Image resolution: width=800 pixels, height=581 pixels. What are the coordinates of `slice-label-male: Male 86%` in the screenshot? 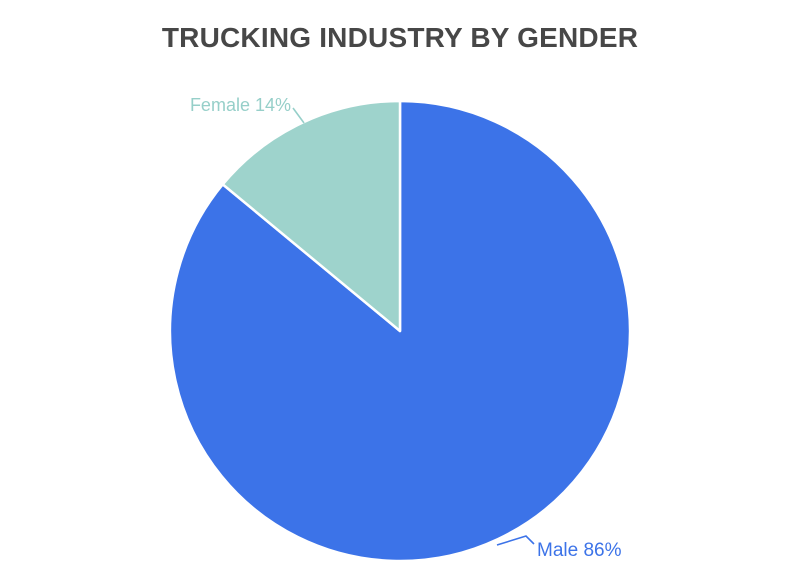 It's located at (579, 550).